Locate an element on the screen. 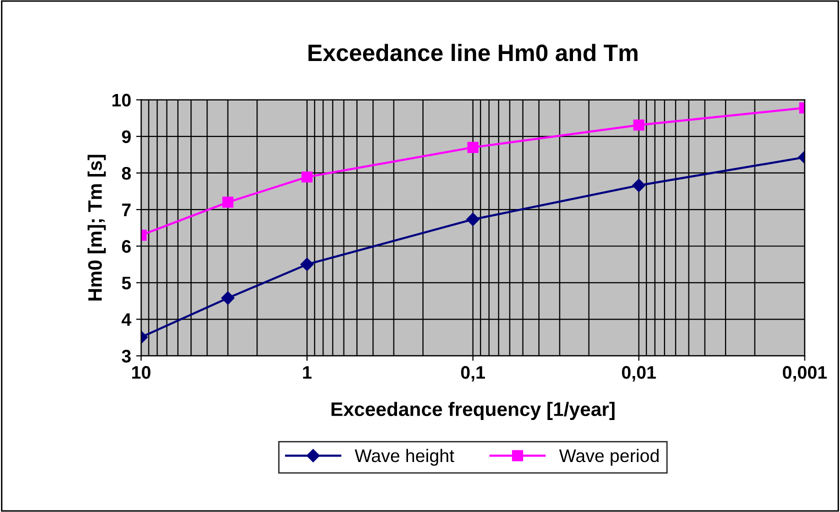 This screenshot has width=840, height=512. x-tick-label: 0,1 is located at coordinates (473, 374).